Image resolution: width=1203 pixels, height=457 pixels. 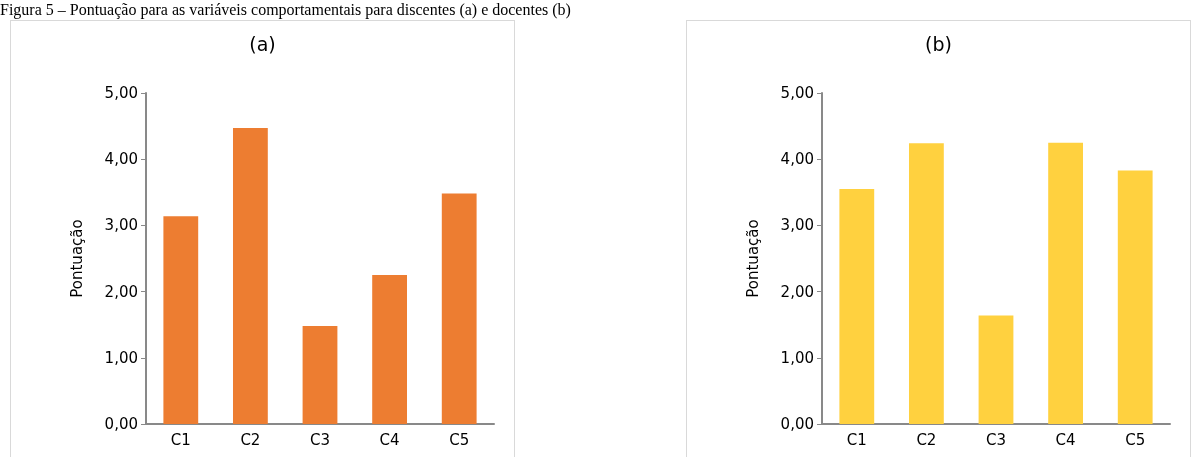 What do you see at coordinates (262, 43) in the screenshot?
I see `chart-title: (a)` at bounding box center [262, 43].